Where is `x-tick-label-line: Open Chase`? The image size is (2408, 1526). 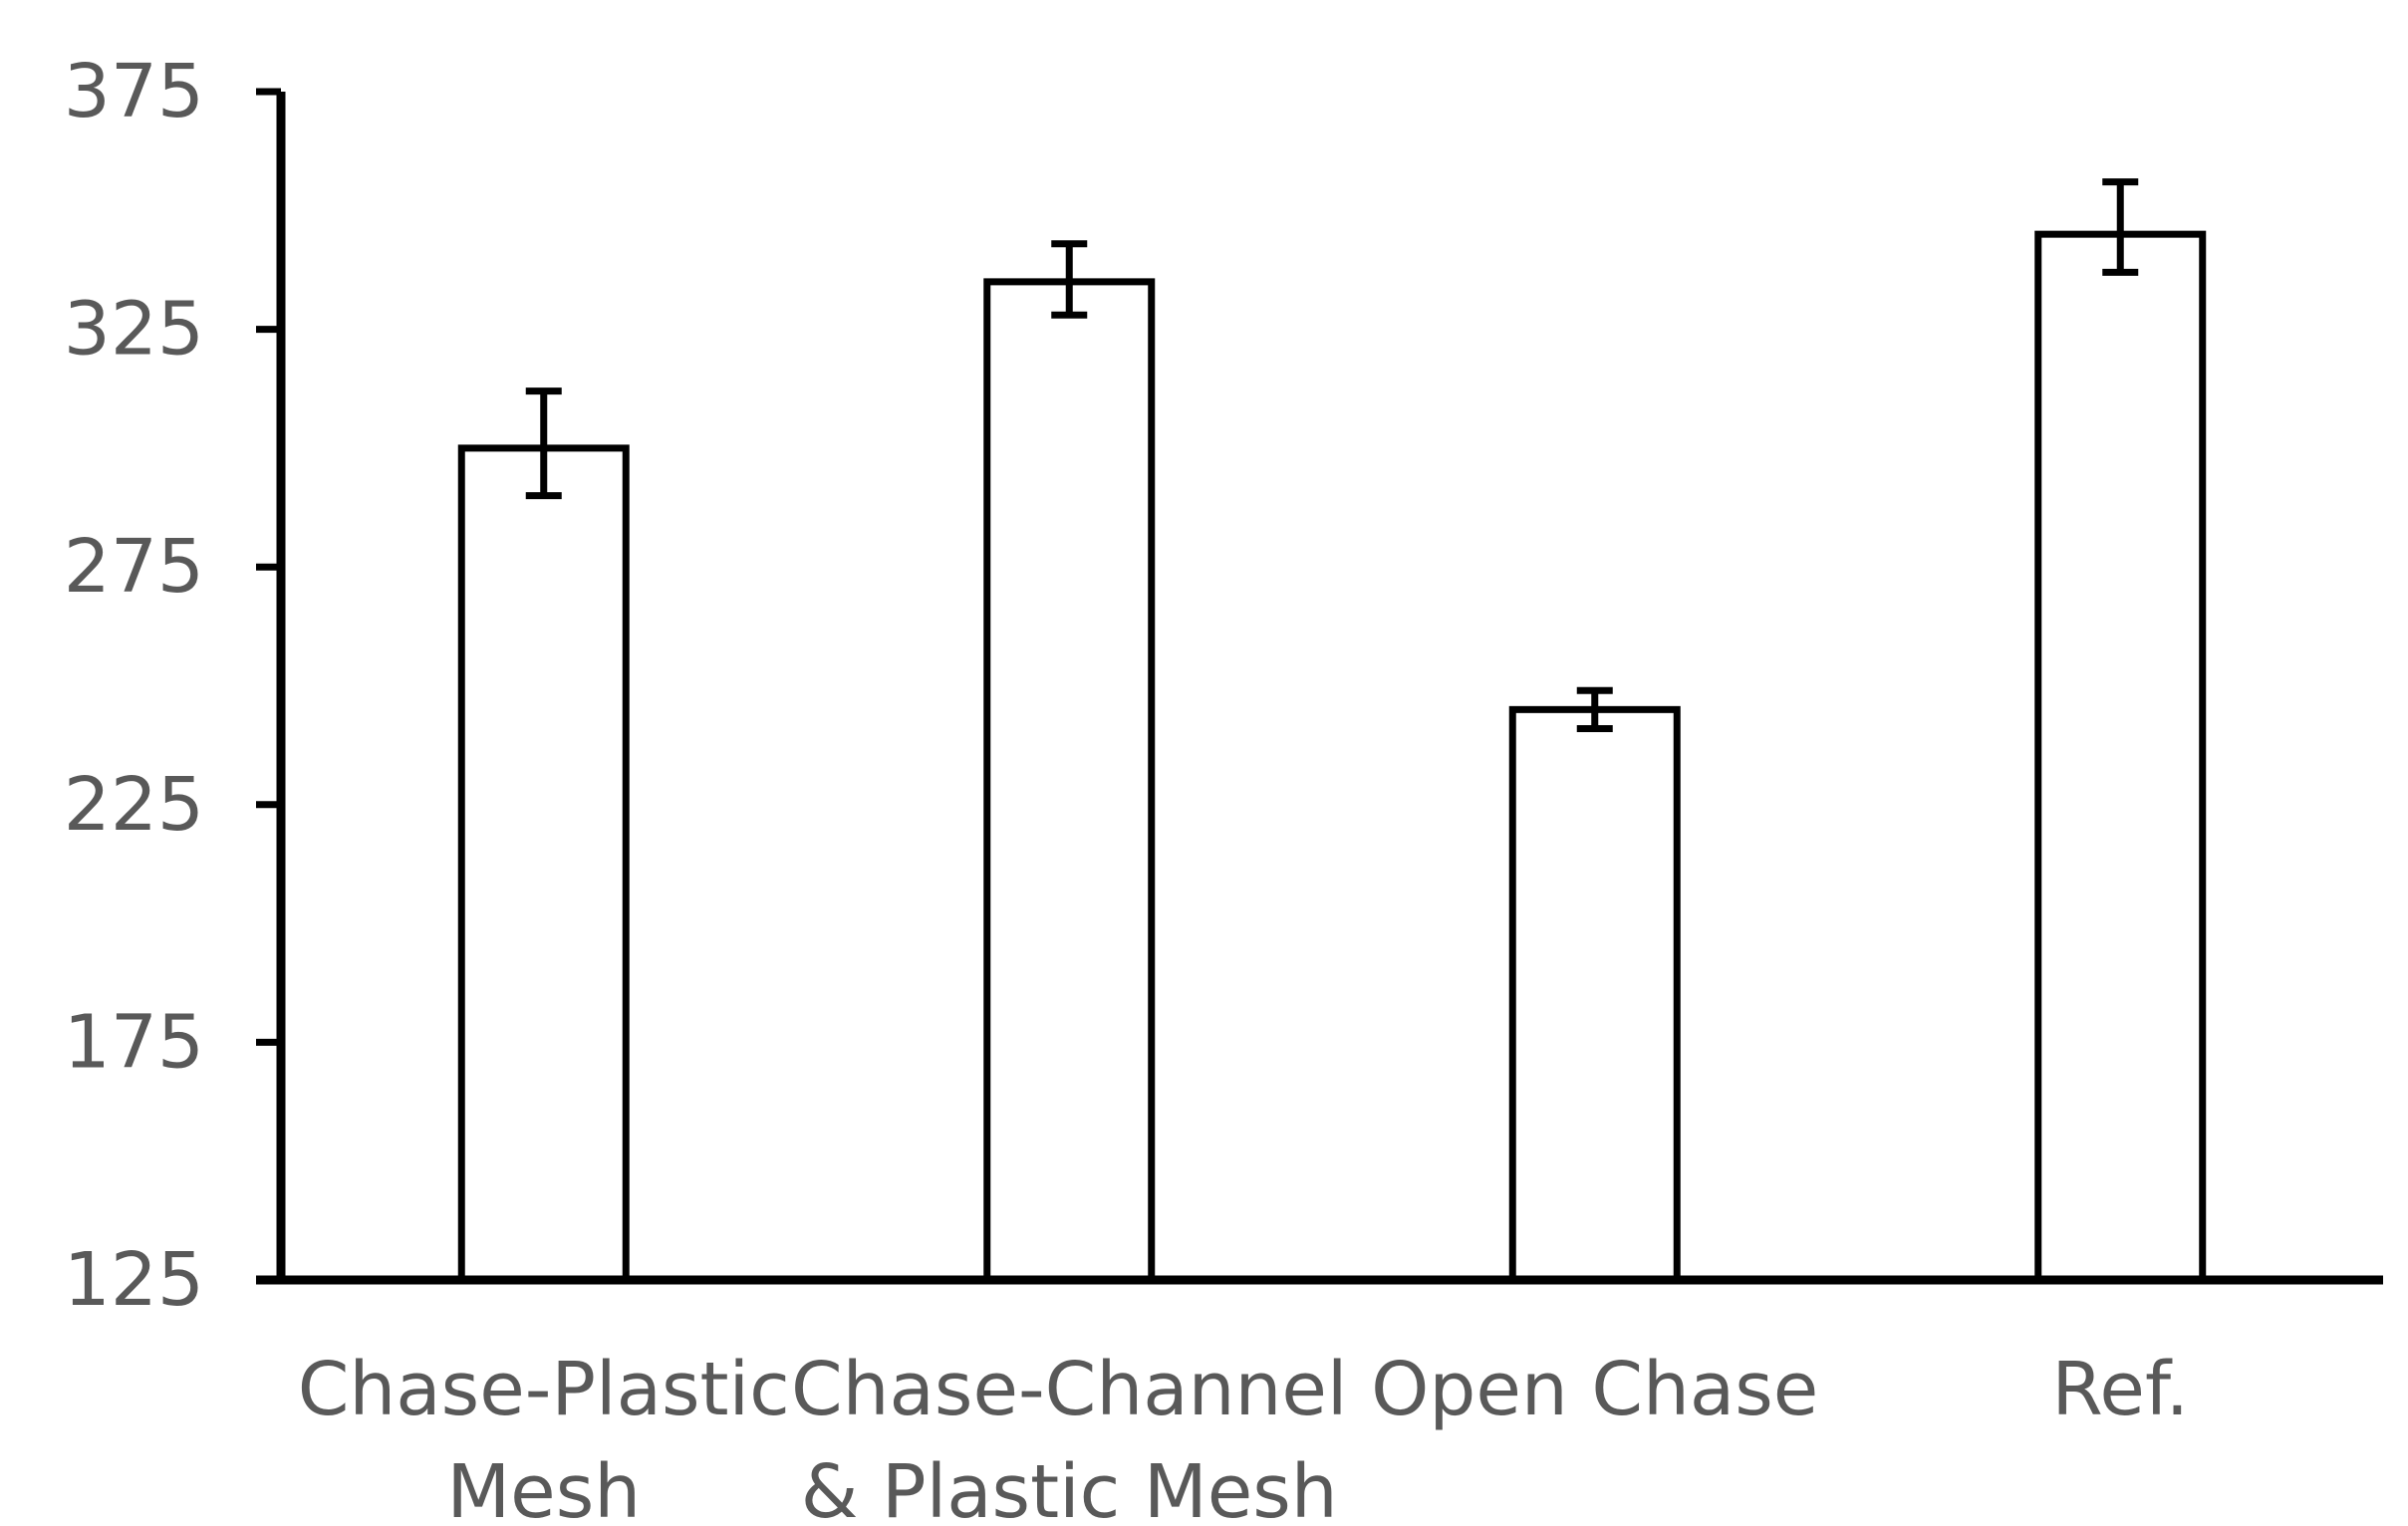 x-tick-label-line: Open Chase is located at coordinates (1594, 1390).